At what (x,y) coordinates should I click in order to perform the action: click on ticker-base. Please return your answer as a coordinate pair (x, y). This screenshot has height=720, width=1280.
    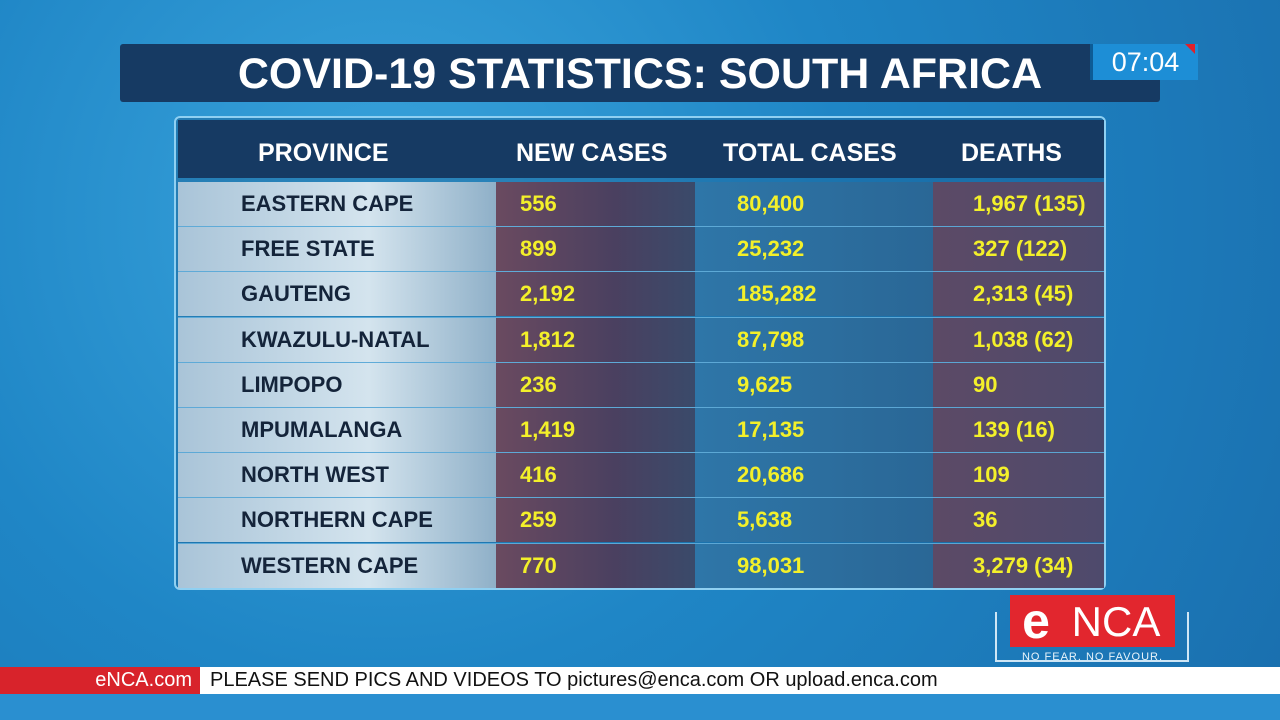
    Looking at the image, I should click on (640, 707).